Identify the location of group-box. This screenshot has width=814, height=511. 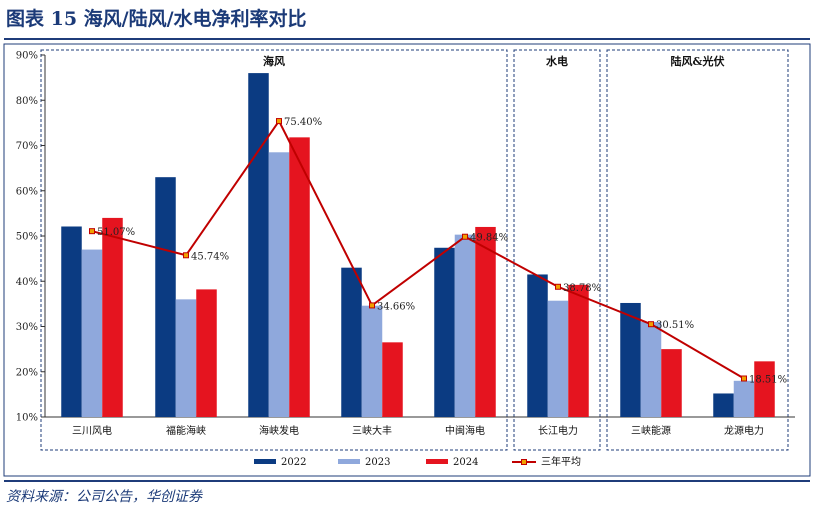
(557, 250).